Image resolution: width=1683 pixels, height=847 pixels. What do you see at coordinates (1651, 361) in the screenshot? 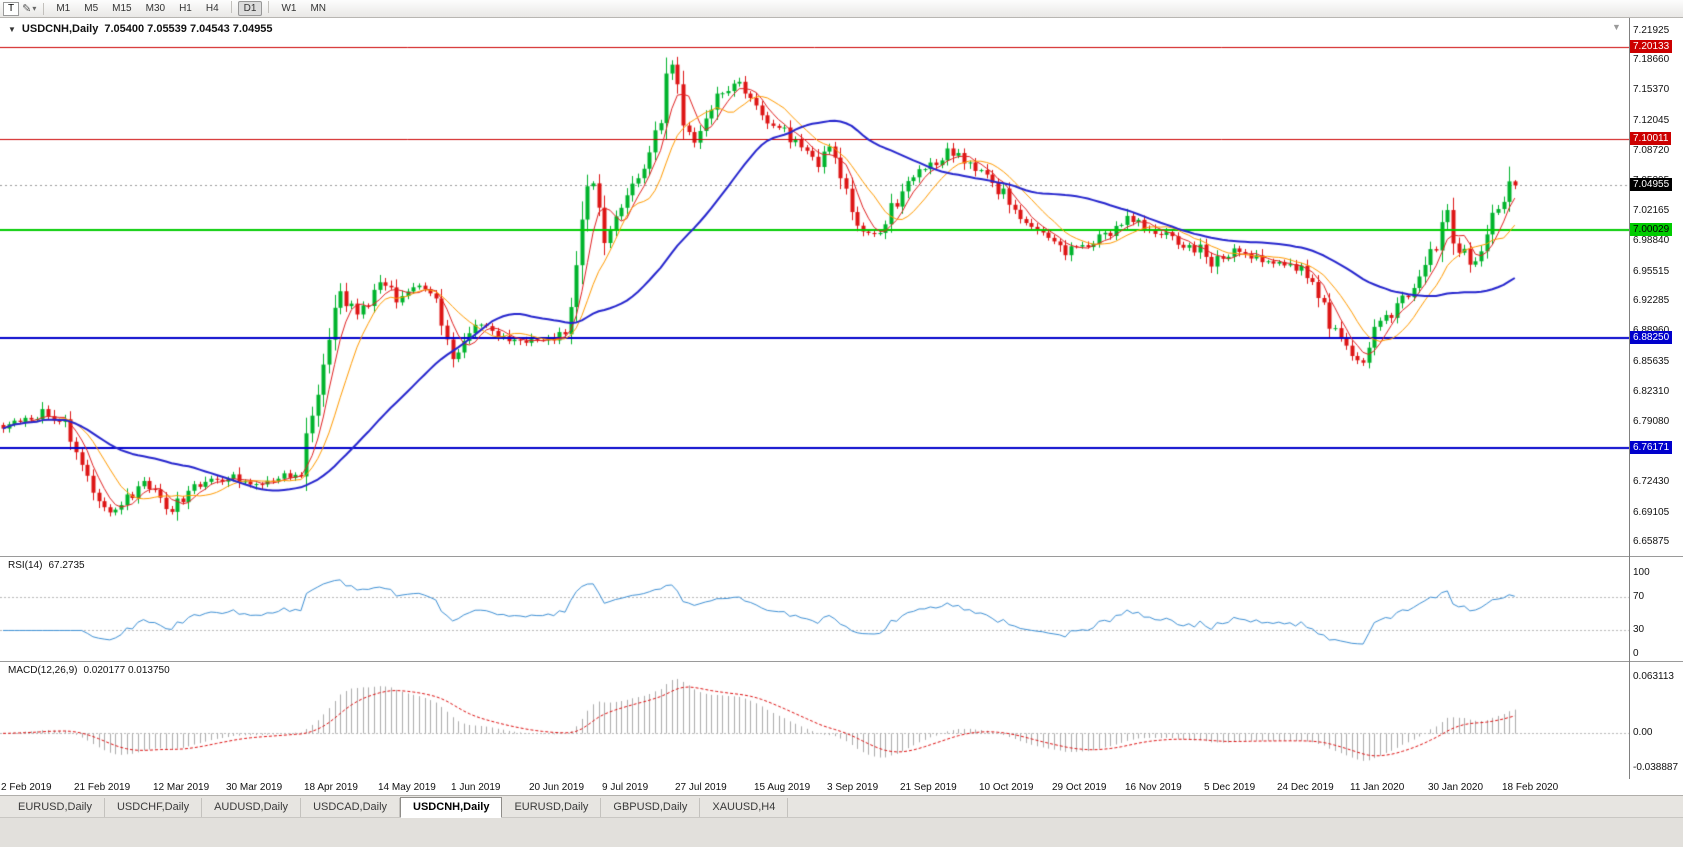
I see `price-axis-tick: 6.85635` at bounding box center [1651, 361].